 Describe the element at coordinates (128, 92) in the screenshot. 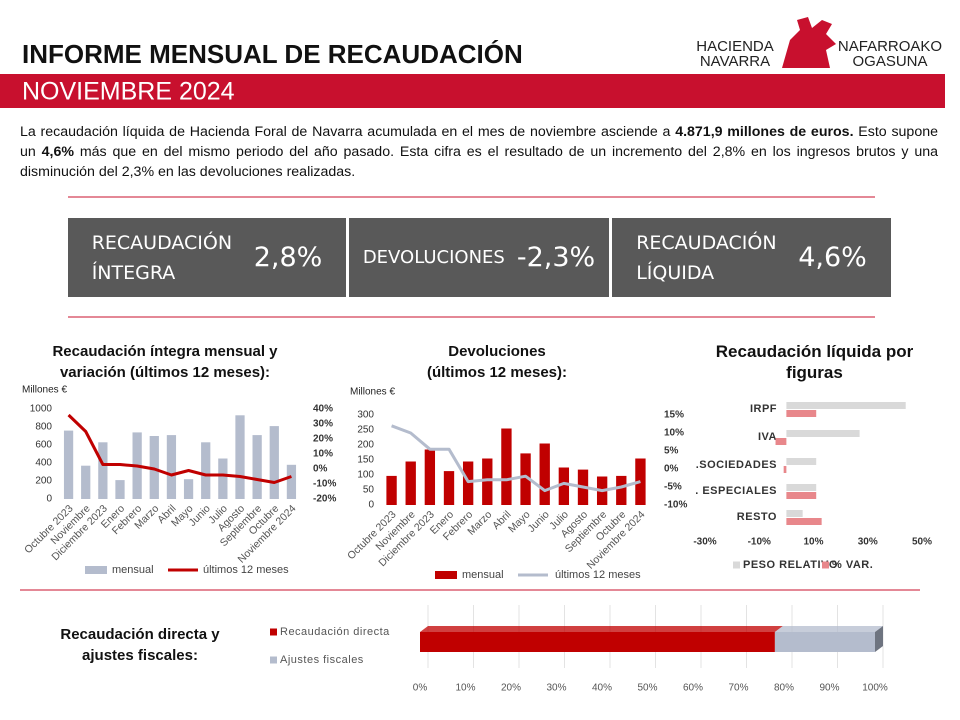

I see `report-subtitle: NOVIEMBRE 2024` at that location.